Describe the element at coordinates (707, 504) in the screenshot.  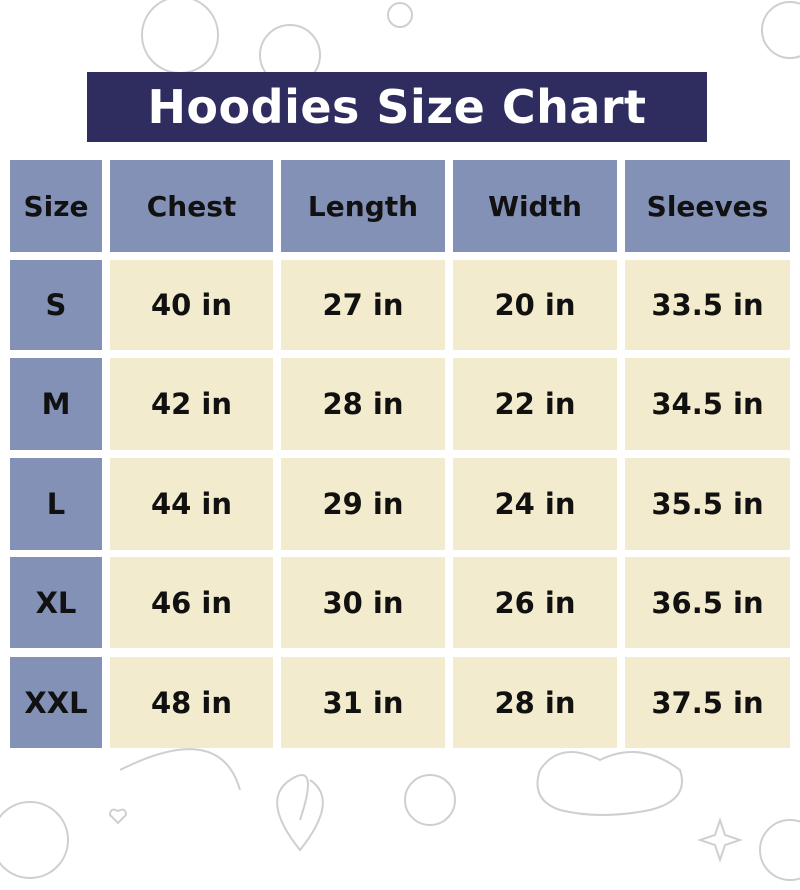
I see `cell-sleeves: 35.5 in` at that location.